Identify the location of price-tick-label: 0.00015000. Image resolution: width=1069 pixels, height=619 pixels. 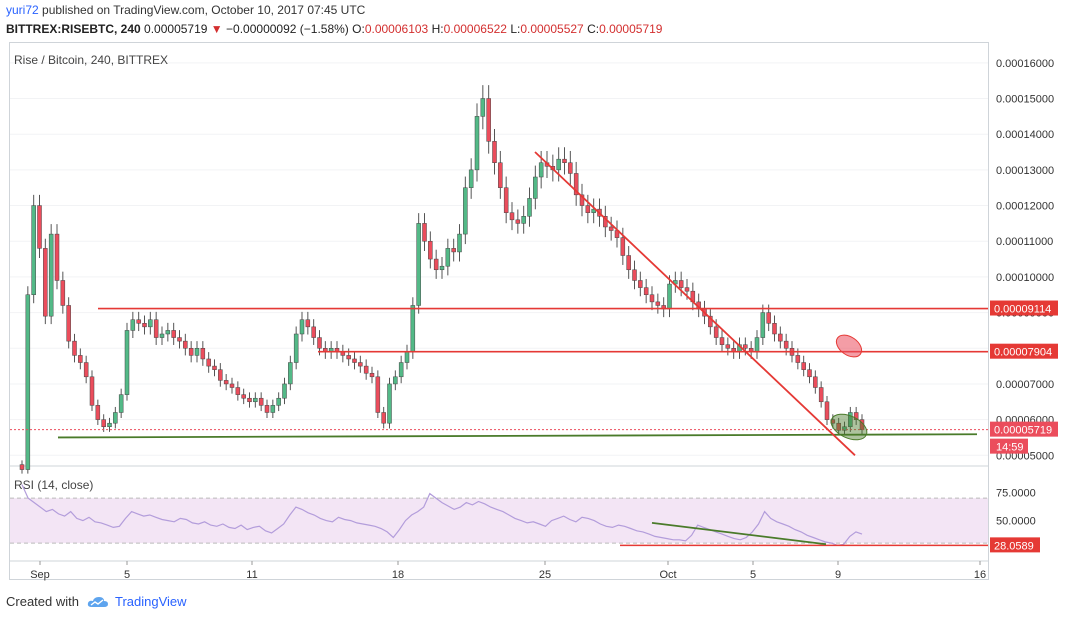
(1025, 100).